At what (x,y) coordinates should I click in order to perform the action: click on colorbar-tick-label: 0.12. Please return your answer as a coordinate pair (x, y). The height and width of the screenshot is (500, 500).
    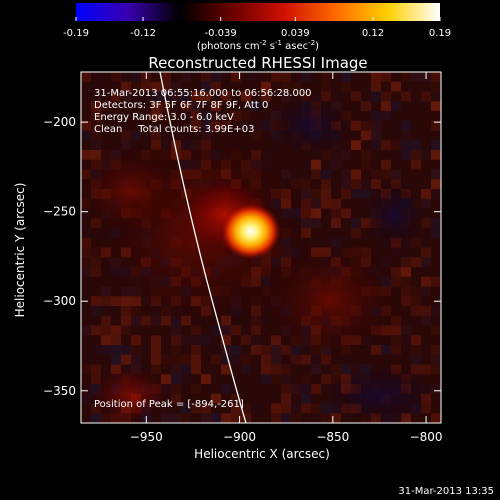
    Looking at the image, I should click on (373, 33).